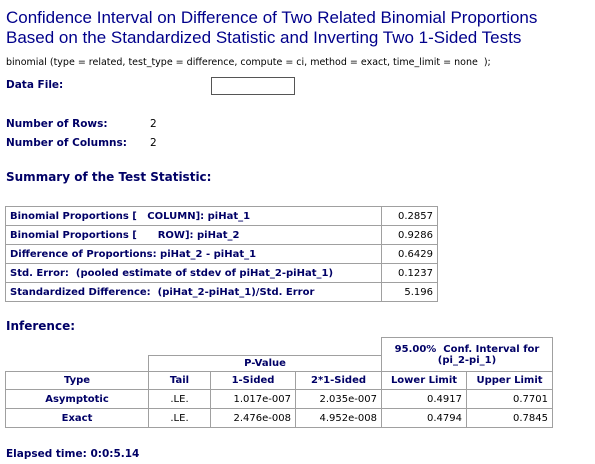 The width and height of the screenshot is (595, 464). I want to click on row-value: 2.035e-007, so click(338, 399).